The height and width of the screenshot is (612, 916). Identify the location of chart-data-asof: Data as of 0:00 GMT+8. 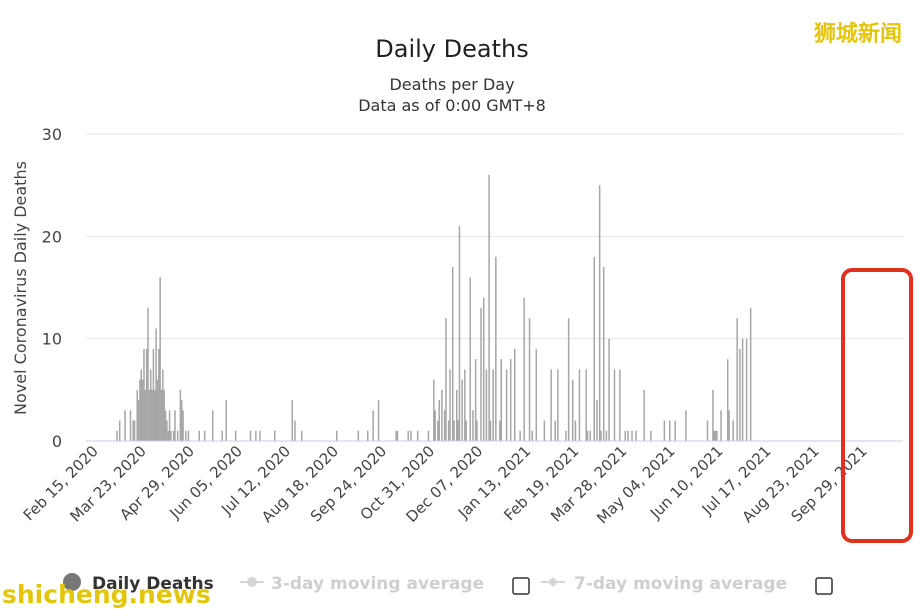
(452, 105).